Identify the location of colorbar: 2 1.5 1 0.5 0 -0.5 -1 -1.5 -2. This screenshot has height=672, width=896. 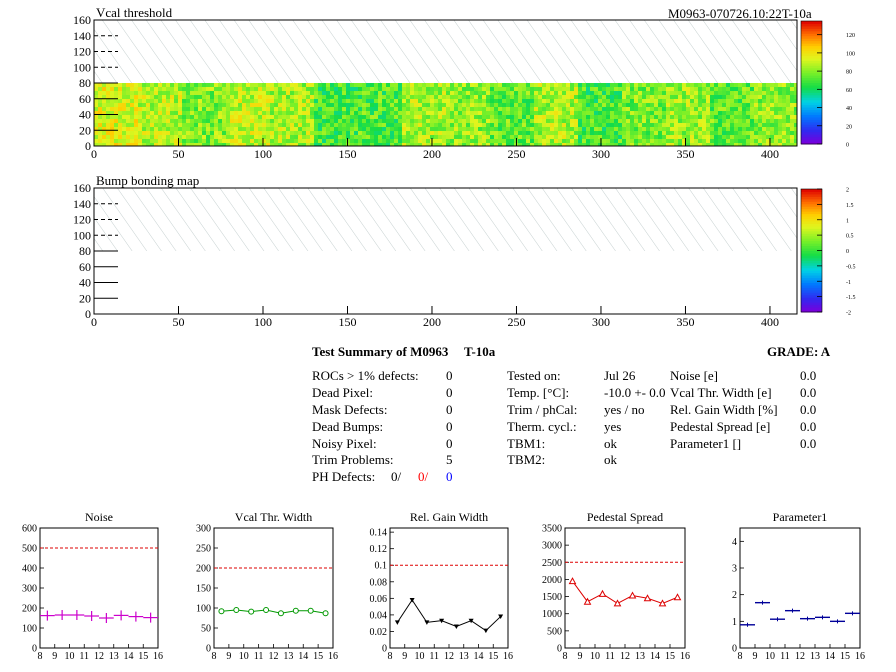
(828, 252).